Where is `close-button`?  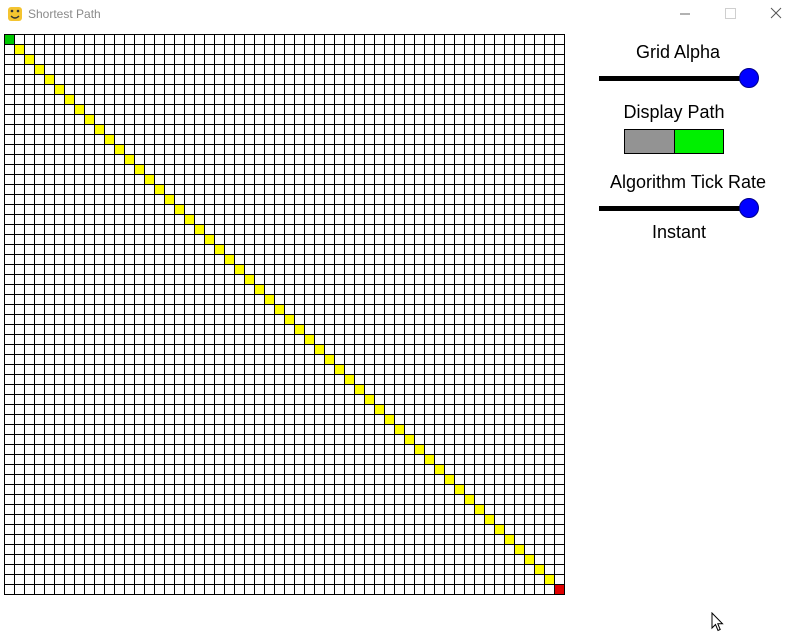
close-button is located at coordinates (775, 14).